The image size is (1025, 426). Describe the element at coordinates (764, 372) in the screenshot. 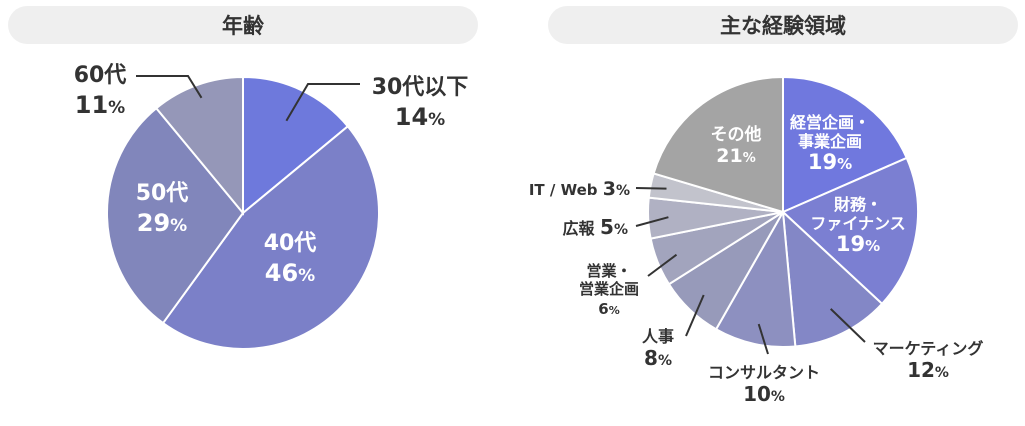

I see `exp-label-3: コンサルタント` at that location.